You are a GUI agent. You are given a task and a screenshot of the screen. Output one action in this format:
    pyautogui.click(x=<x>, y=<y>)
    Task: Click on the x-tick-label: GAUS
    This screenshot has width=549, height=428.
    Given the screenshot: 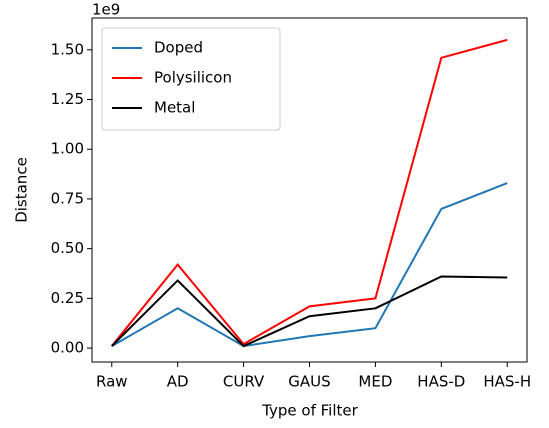 What is the action you would take?
    pyautogui.click(x=309, y=382)
    